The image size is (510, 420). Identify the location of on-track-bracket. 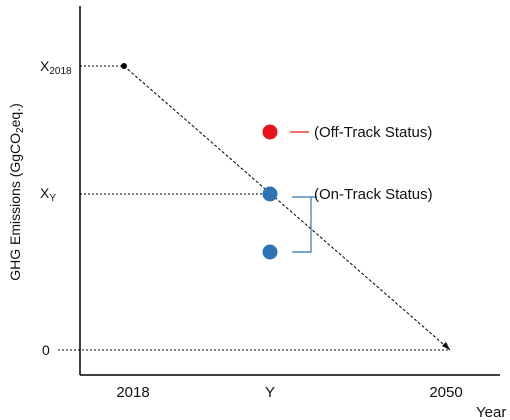
(304, 224).